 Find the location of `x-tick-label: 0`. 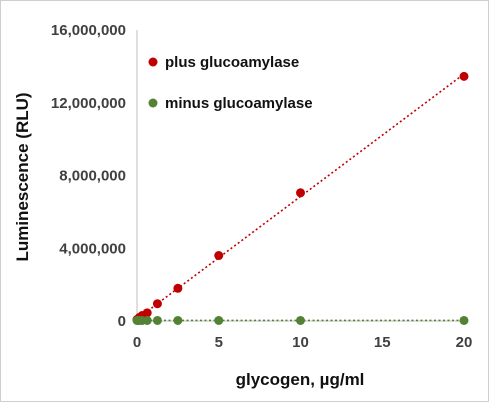

x-tick-label: 0 is located at coordinates (137, 342).